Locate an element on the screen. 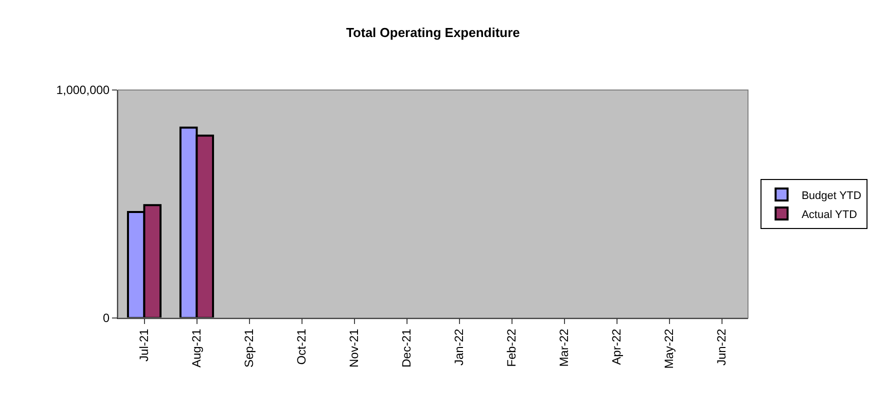 The width and height of the screenshot is (880, 402). x-tick-label: Sep-21 is located at coordinates (249, 348).